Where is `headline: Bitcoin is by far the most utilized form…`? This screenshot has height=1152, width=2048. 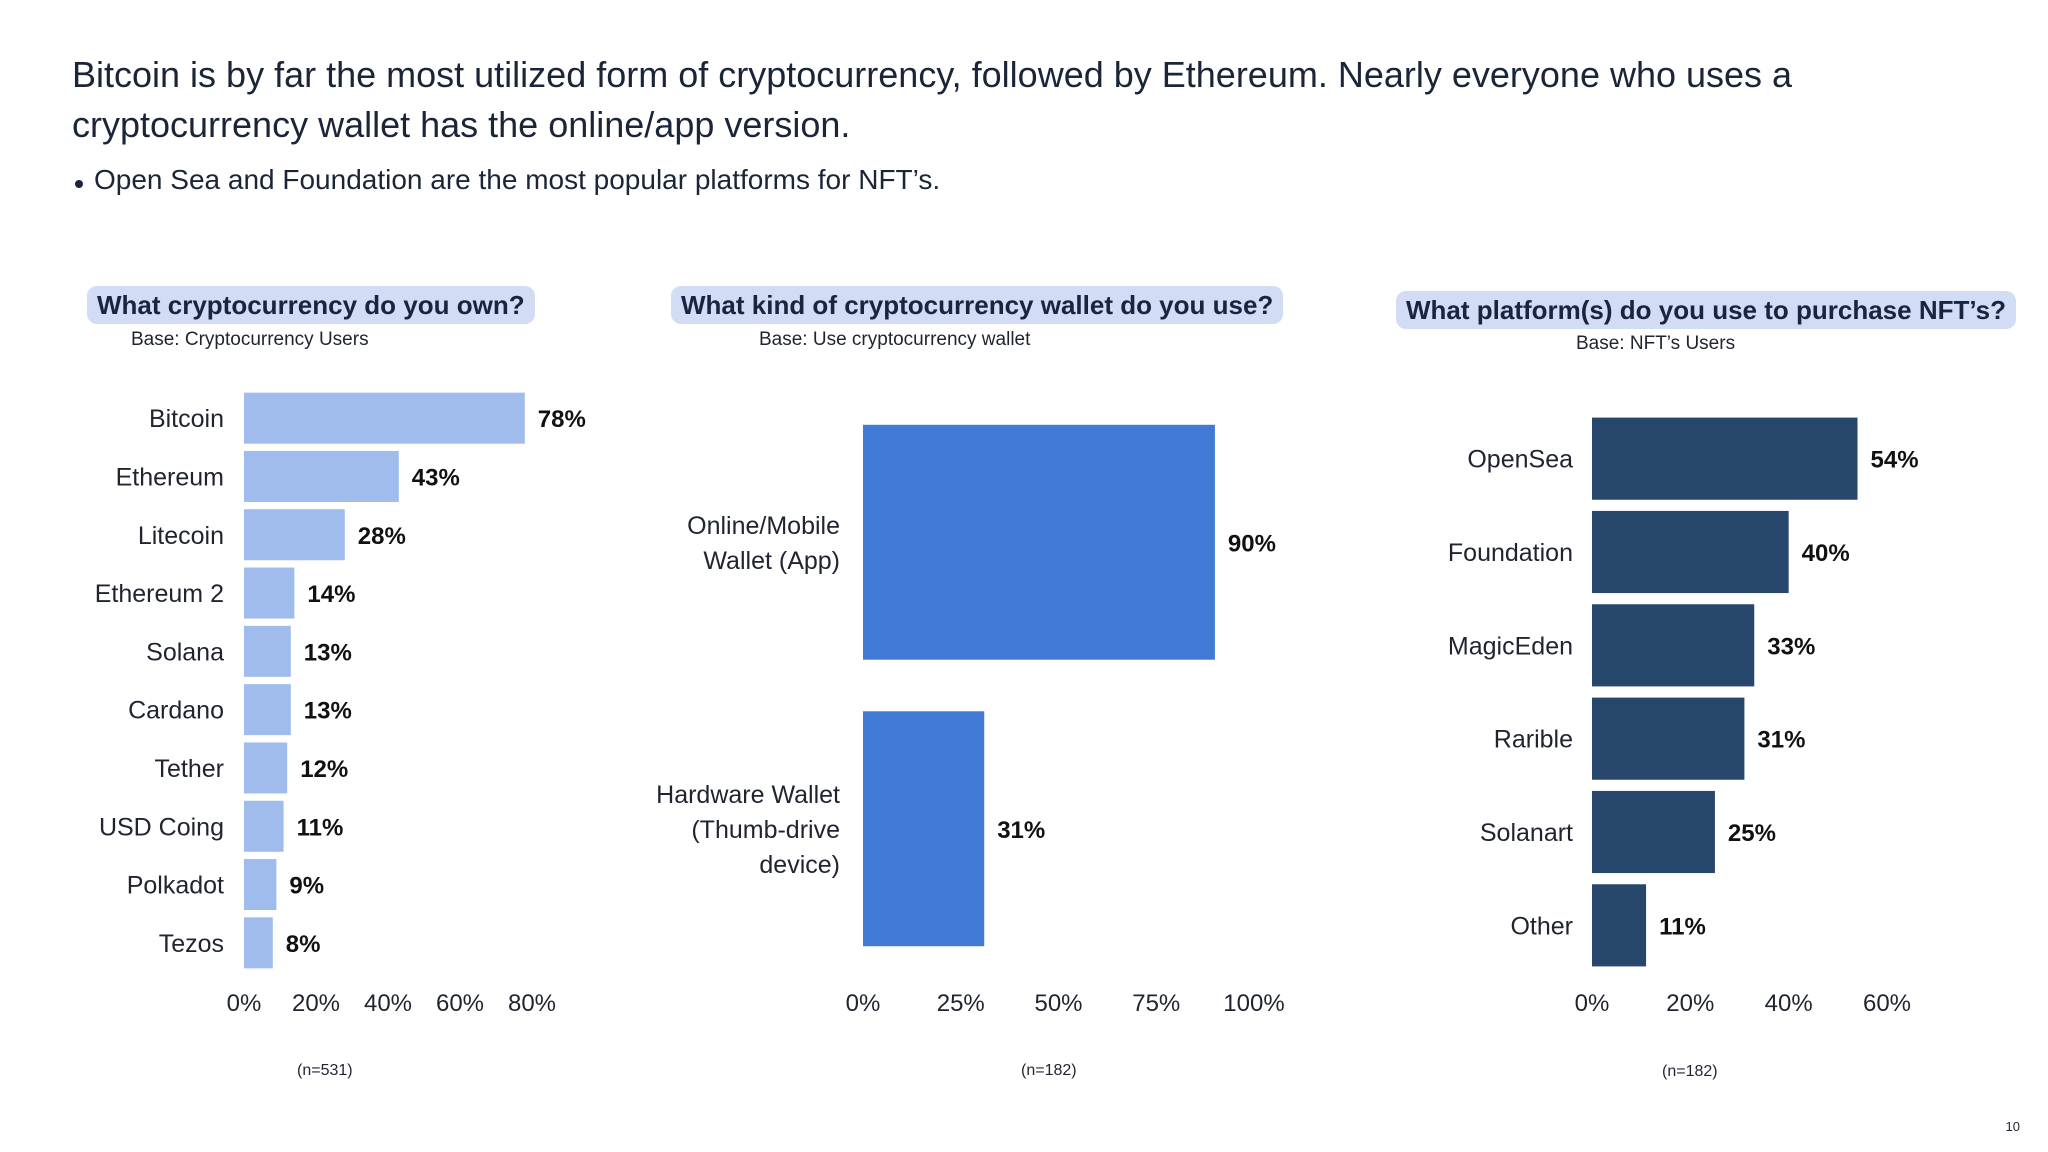 headline: Bitcoin is by far the most utilized form… is located at coordinates (932, 99).